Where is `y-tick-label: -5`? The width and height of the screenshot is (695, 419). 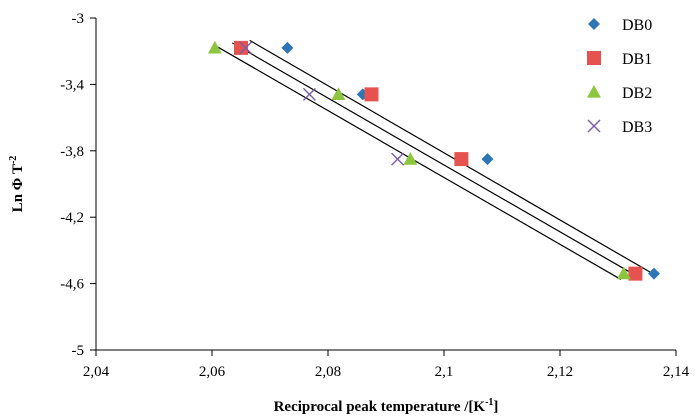
y-tick-label: -5 is located at coordinates (78, 351).